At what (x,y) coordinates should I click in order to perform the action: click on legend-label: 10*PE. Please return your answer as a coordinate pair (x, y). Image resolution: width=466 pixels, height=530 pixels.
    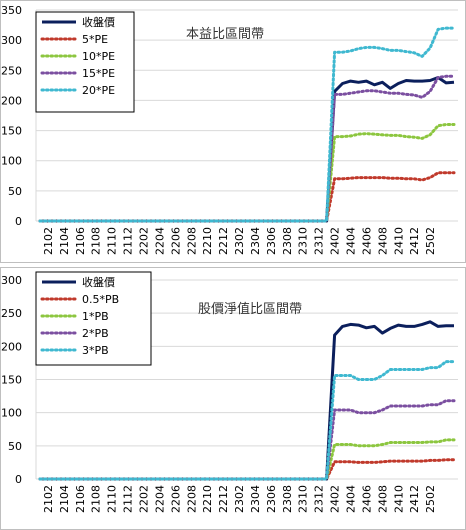
    Looking at the image, I should click on (98, 56).